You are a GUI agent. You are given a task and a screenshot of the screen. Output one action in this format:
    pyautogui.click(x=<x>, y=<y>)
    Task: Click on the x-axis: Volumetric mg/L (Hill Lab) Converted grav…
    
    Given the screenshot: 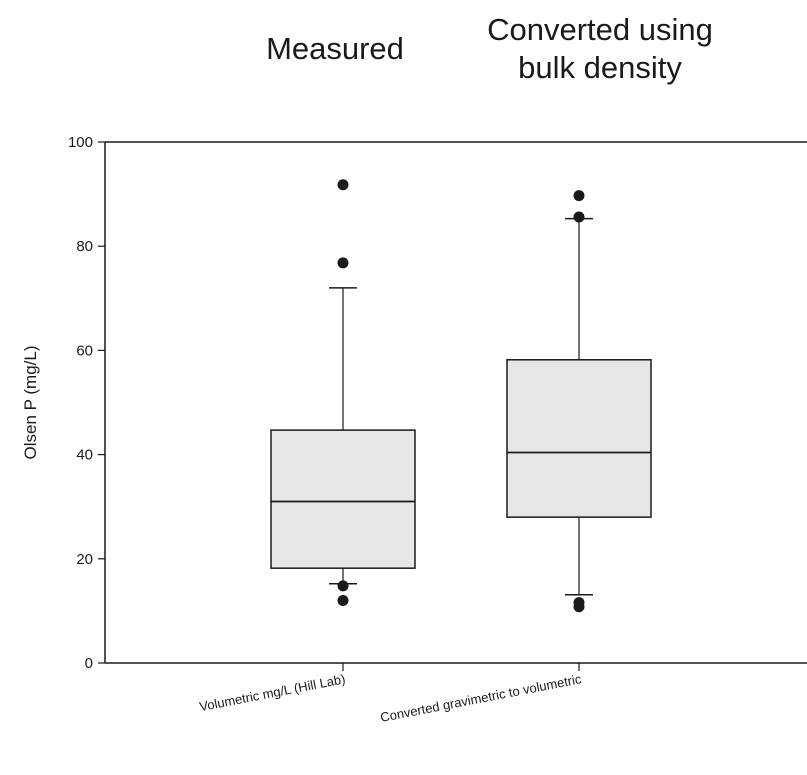 What is the action you would take?
    pyautogui.click(x=390, y=694)
    